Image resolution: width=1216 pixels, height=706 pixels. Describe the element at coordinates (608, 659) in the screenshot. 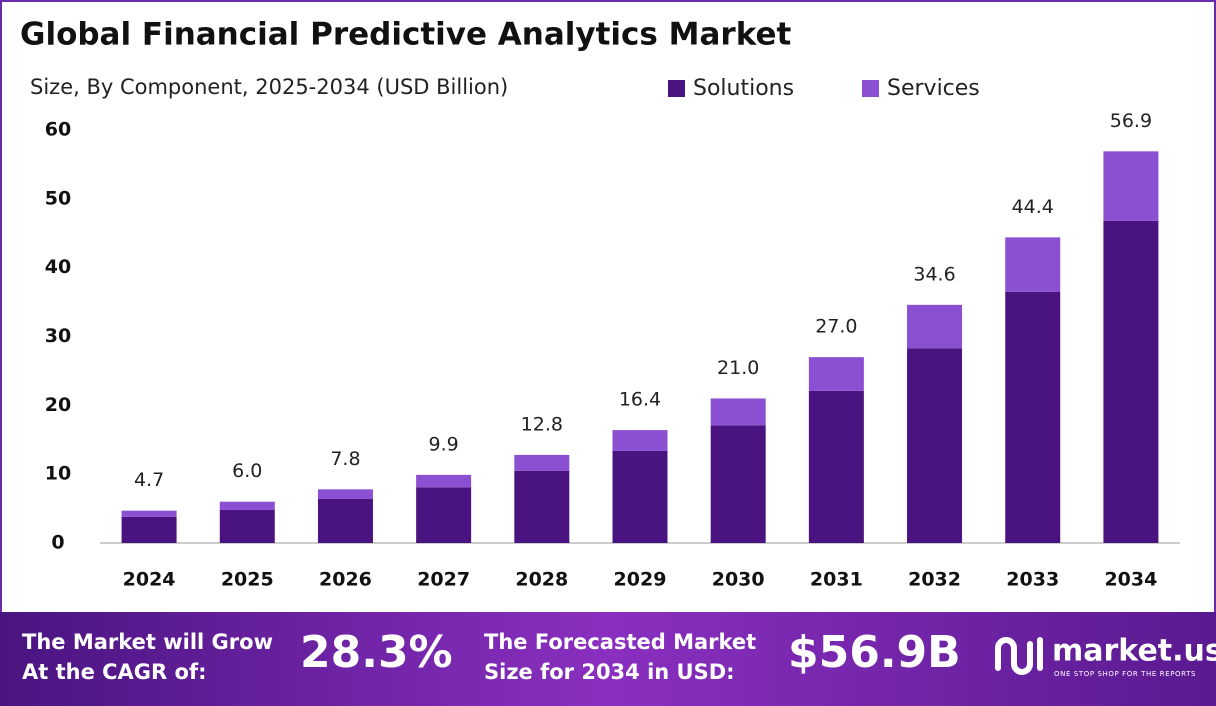

I see `footer-banner` at that location.